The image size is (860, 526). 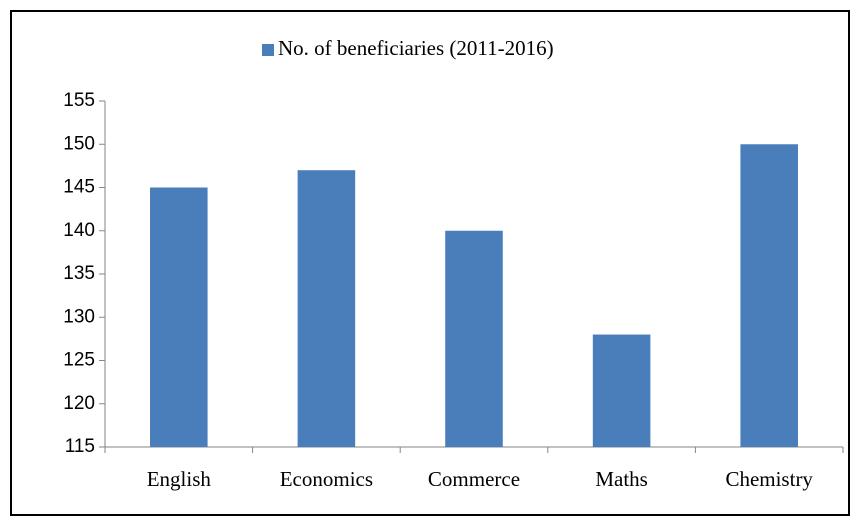 What do you see at coordinates (79, 273) in the screenshot?
I see `y-tick-label: 135` at bounding box center [79, 273].